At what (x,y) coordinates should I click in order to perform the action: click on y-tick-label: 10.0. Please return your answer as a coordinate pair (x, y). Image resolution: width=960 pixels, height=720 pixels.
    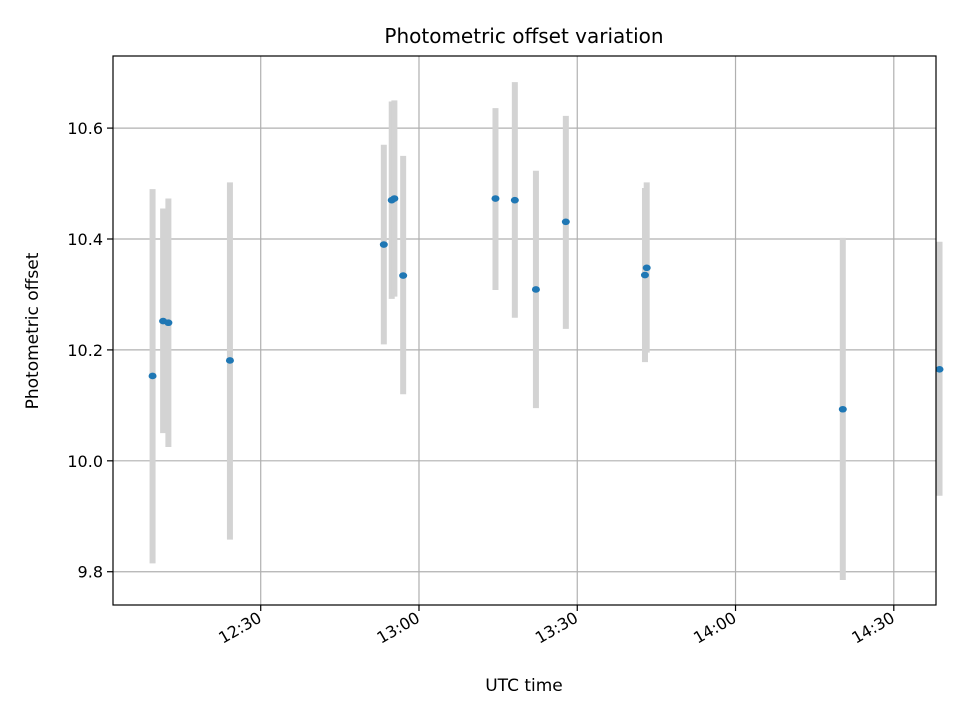
    Looking at the image, I should click on (85, 461).